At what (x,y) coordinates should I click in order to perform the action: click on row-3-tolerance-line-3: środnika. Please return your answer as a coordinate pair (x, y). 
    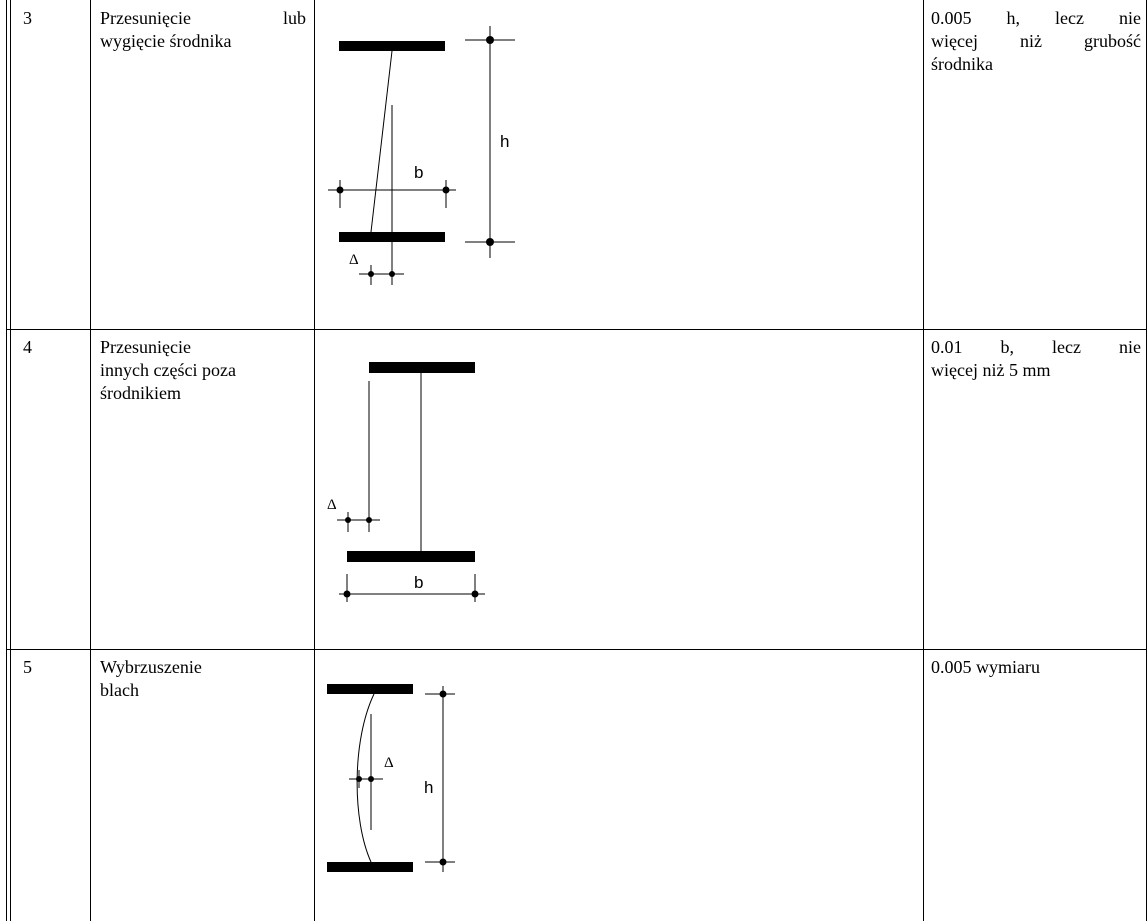
    Looking at the image, I should click on (962, 64).